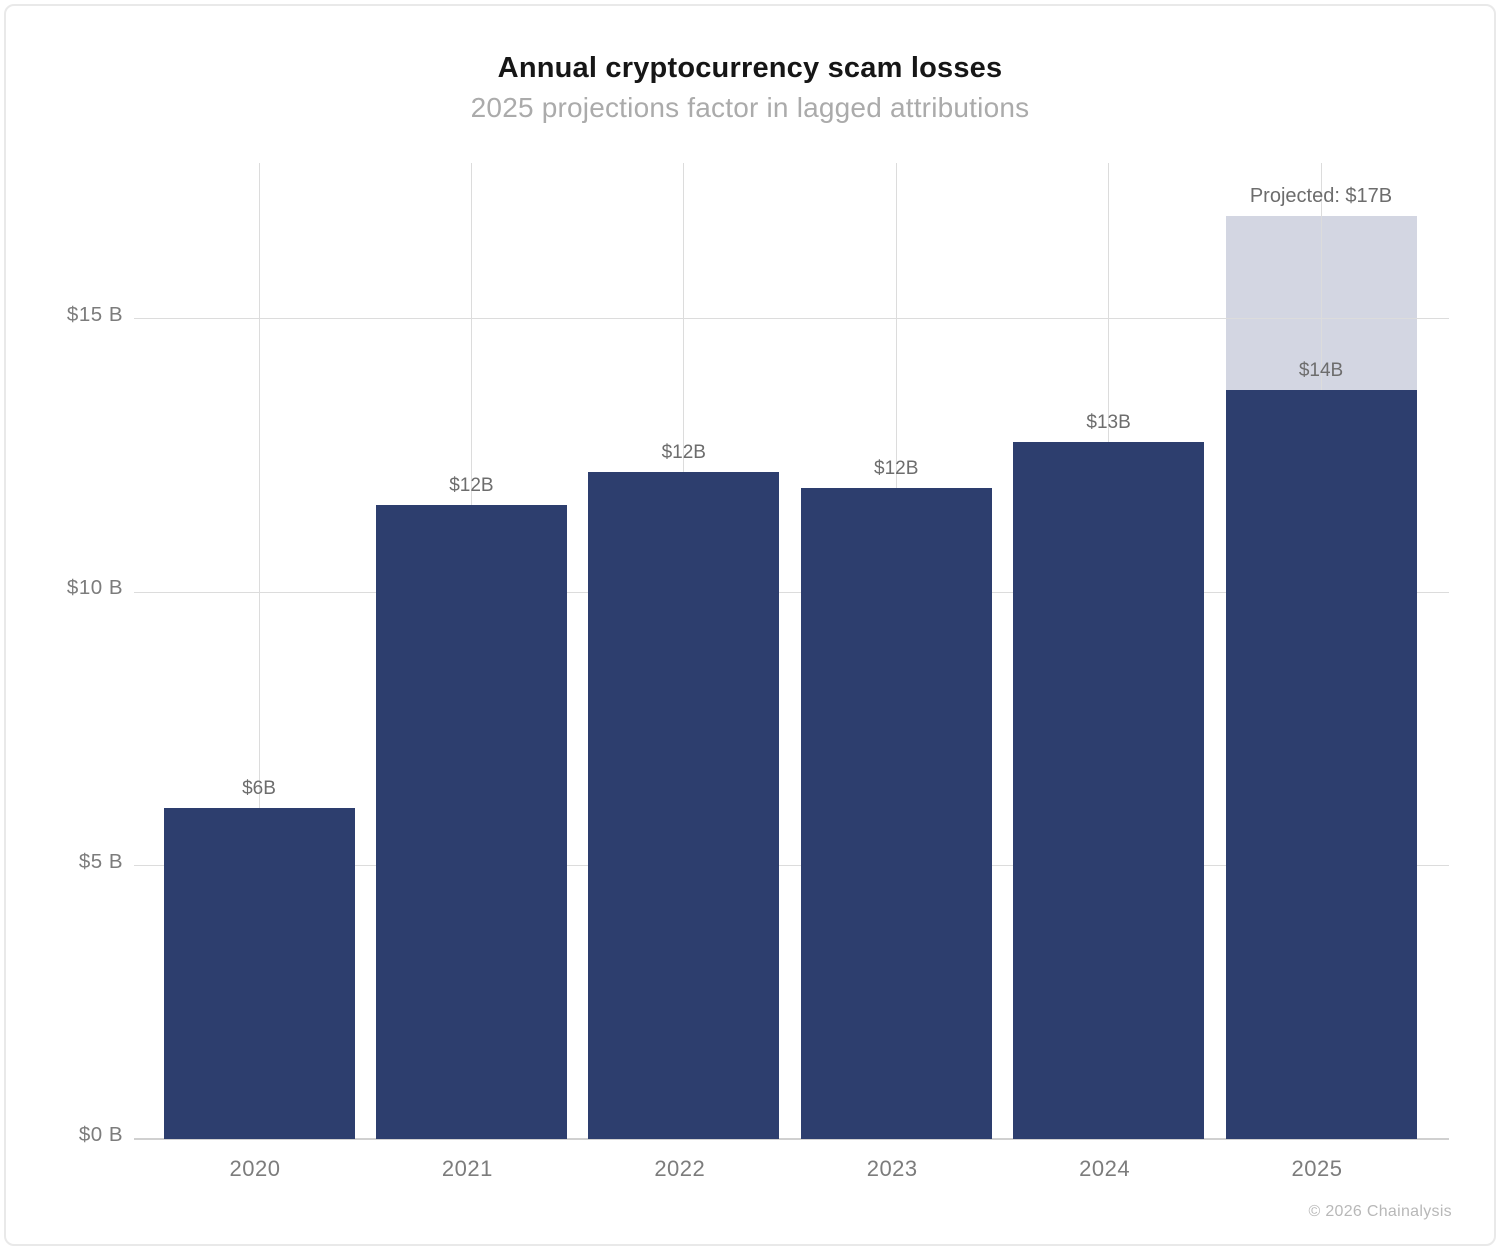  I want to click on y-tick-label-0: $0 B, so click(100, 1134).